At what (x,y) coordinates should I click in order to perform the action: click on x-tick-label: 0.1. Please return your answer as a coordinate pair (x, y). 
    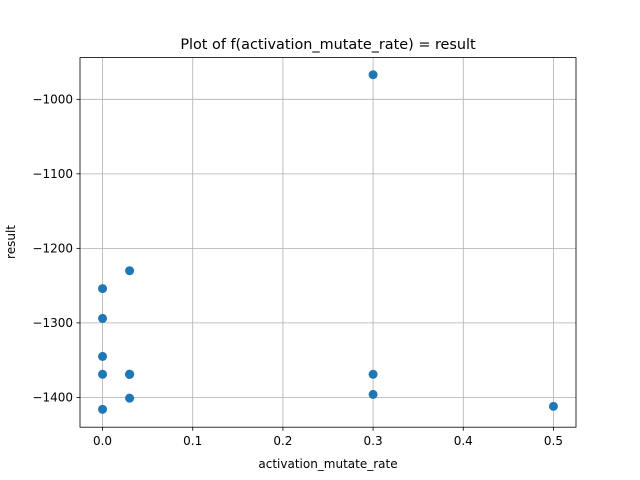
    Looking at the image, I should click on (192, 441).